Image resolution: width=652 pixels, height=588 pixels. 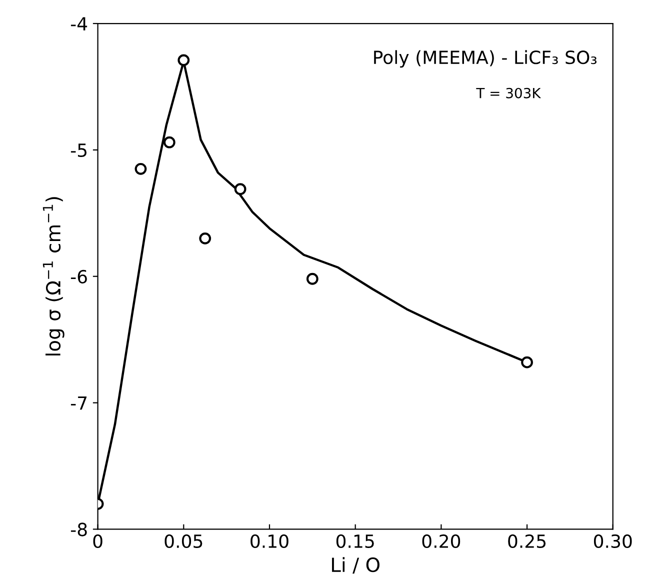 What do you see at coordinates (78, 529) in the screenshot?
I see `y-tick-label: -8` at bounding box center [78, 529].